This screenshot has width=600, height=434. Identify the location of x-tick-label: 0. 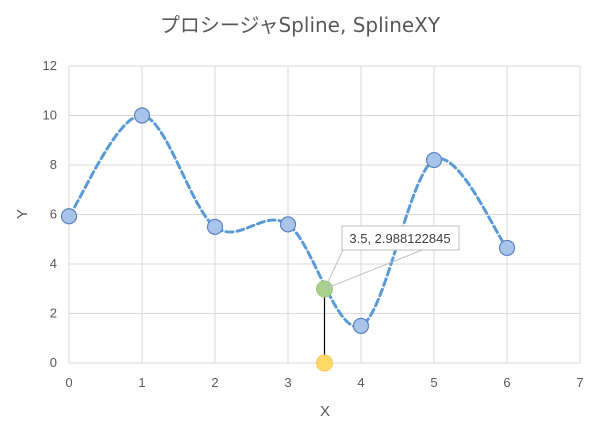
(68, 382).